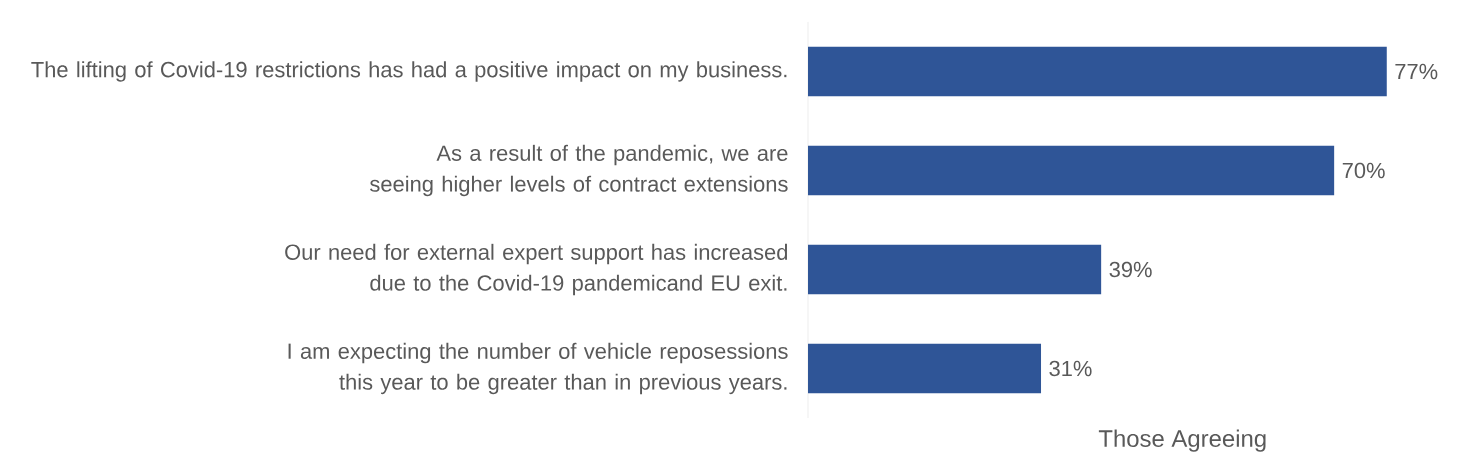 The image size is (1462, 465). I want to click on data-label: 70%, so click(1363, 170).